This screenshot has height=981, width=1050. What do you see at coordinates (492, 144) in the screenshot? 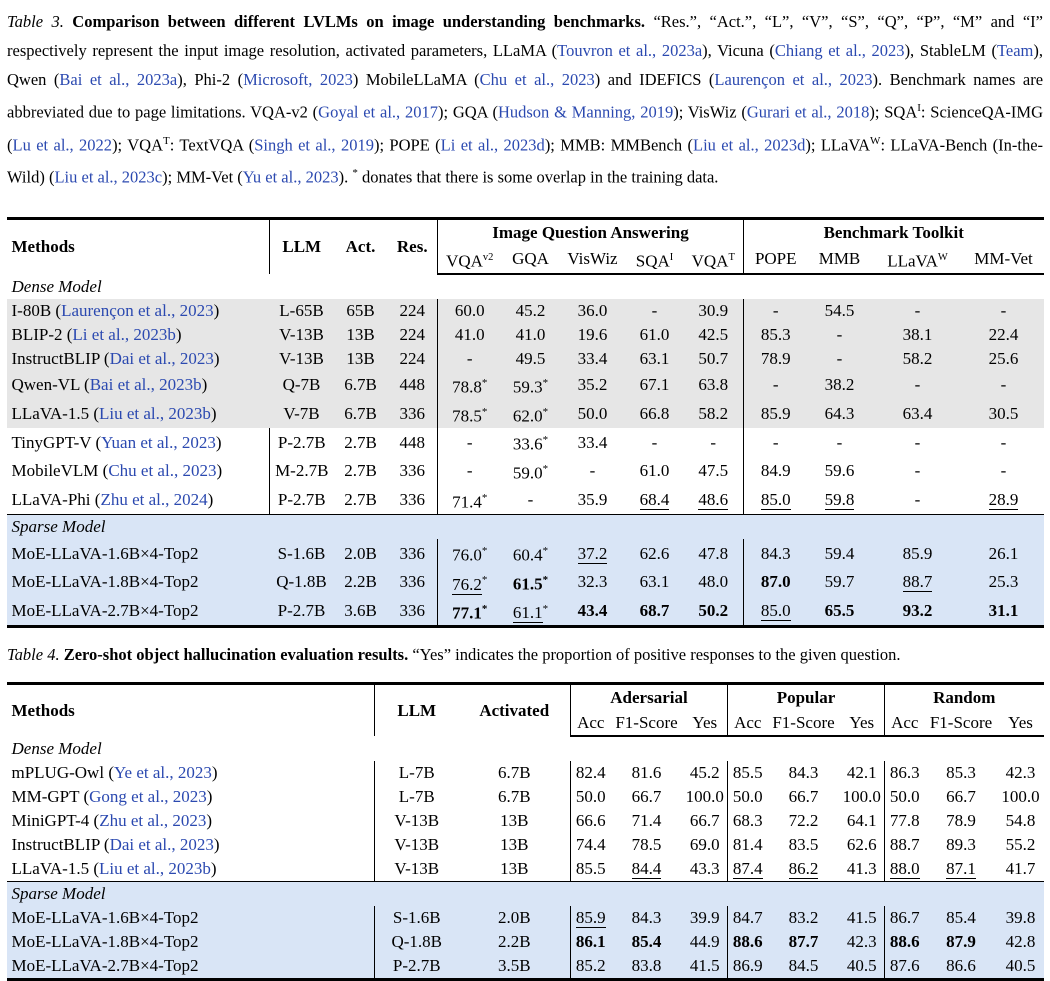
I see `citation-link: Li et al., 2023d` at bounding box center [492, 144].